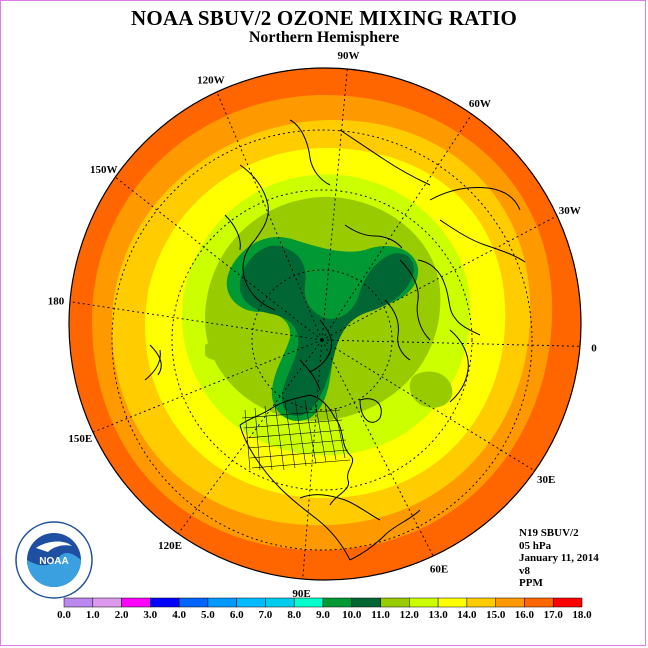 The width and height of the screenshot is (648, 648). Describe the element at coordinates (594, 349) in the screenshot. I see `longitude-label: 0` at that location.